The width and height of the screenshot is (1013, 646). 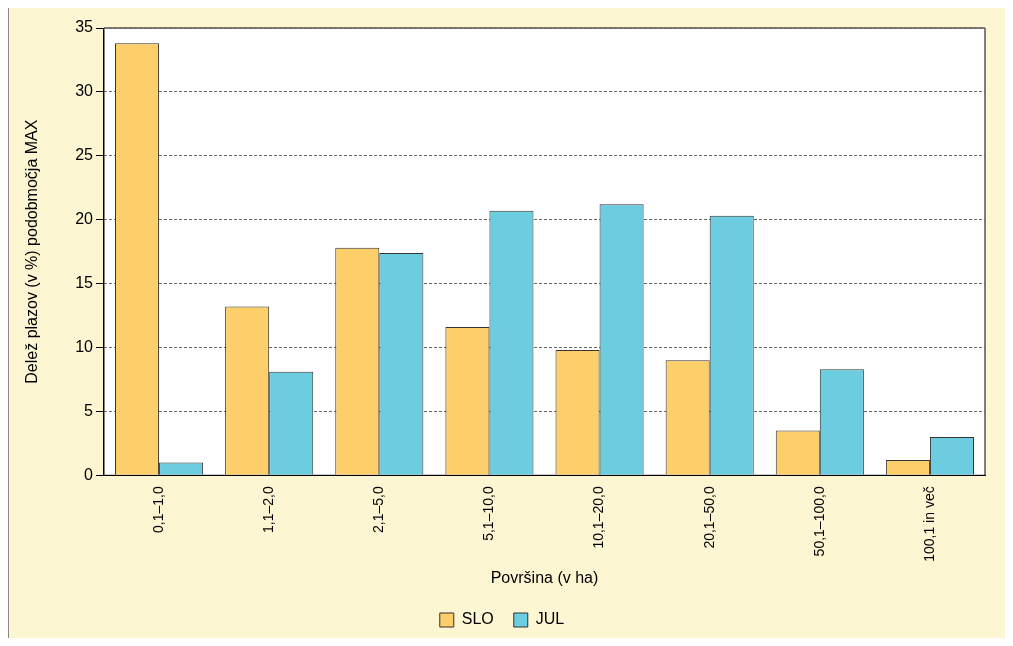 I want to click on x-tick-label: 1,1–2,0, so click(x=268, y=510).